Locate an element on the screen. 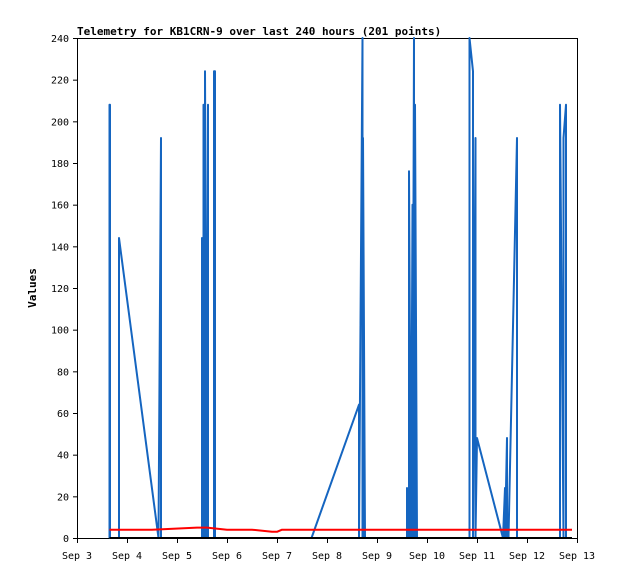  y-tick-label: 100 is located at coordinates (60, 331).